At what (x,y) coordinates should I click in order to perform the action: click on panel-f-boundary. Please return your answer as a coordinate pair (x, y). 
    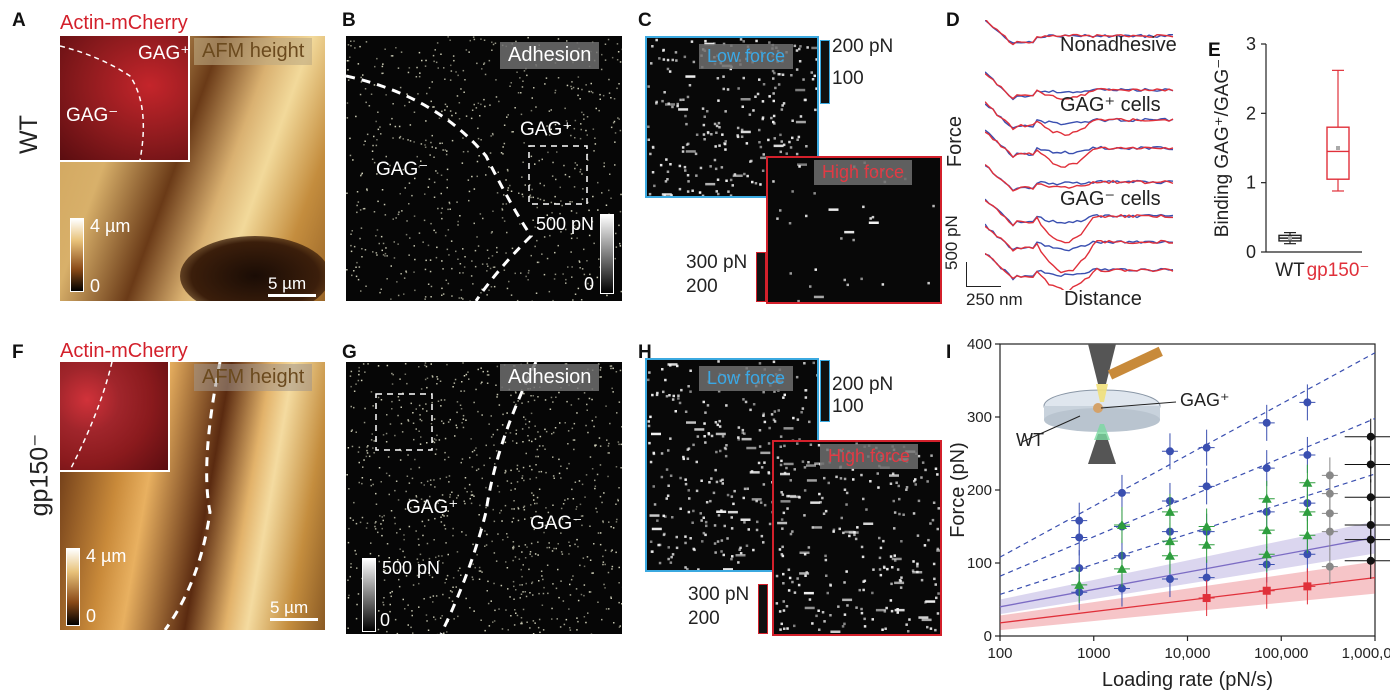
    Looking at the image, I should click on (192, 496).